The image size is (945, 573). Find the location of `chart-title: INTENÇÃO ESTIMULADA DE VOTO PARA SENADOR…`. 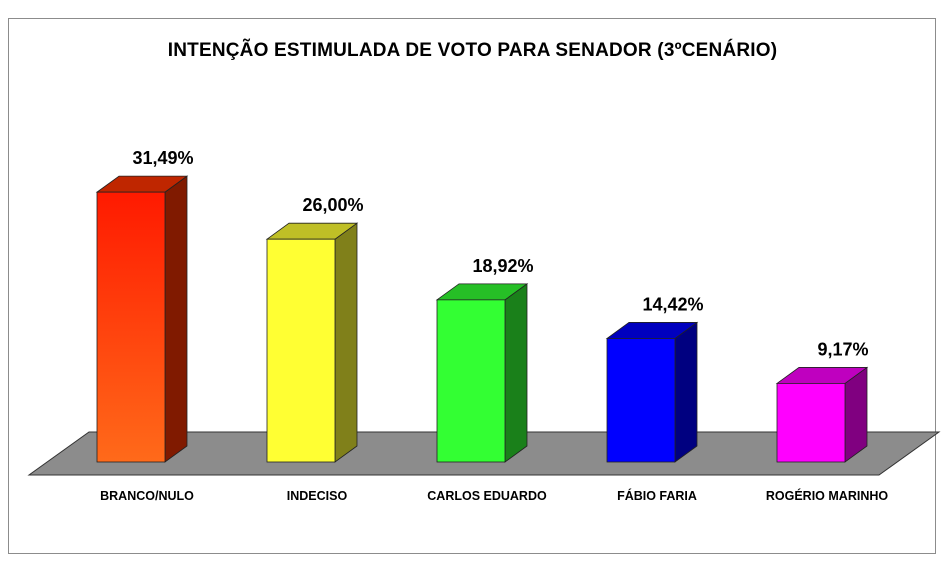

chart-title: INTENÇÃO ESTIMULADA DE VOTO PARA SENADOR… is located at coordinates (472, 50).